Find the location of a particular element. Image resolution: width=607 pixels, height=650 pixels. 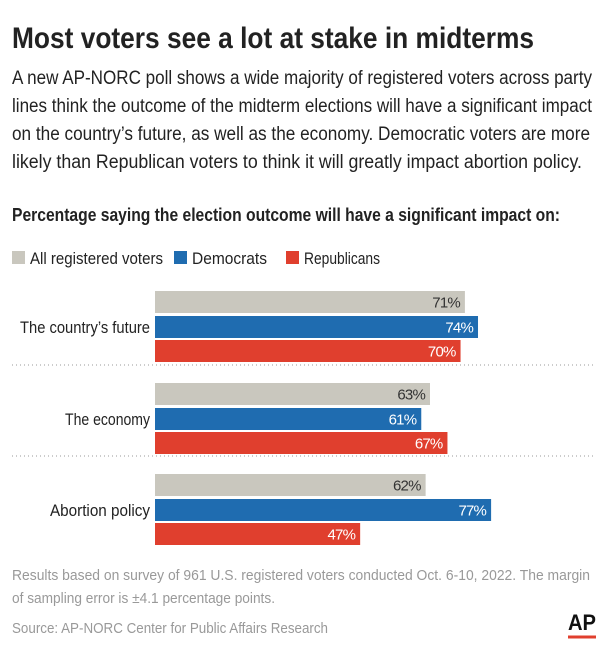

value-label: 61% is located at coordinates (403, 420).